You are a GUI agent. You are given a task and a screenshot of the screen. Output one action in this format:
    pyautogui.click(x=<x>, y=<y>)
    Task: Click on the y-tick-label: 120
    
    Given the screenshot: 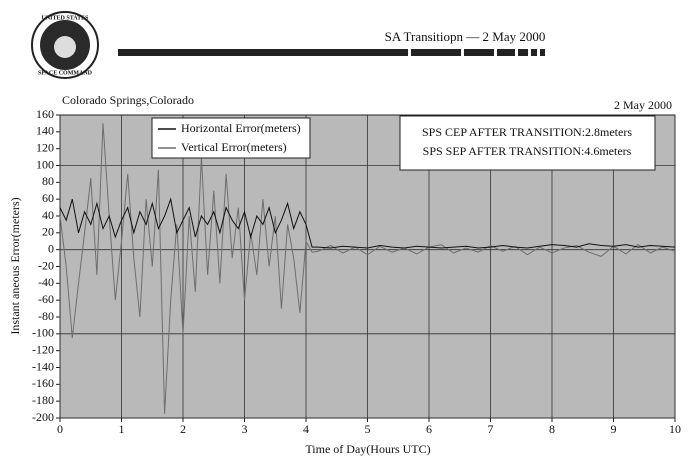 What is the action you would take?
    pyautogui.click(x=45, y=147)
    